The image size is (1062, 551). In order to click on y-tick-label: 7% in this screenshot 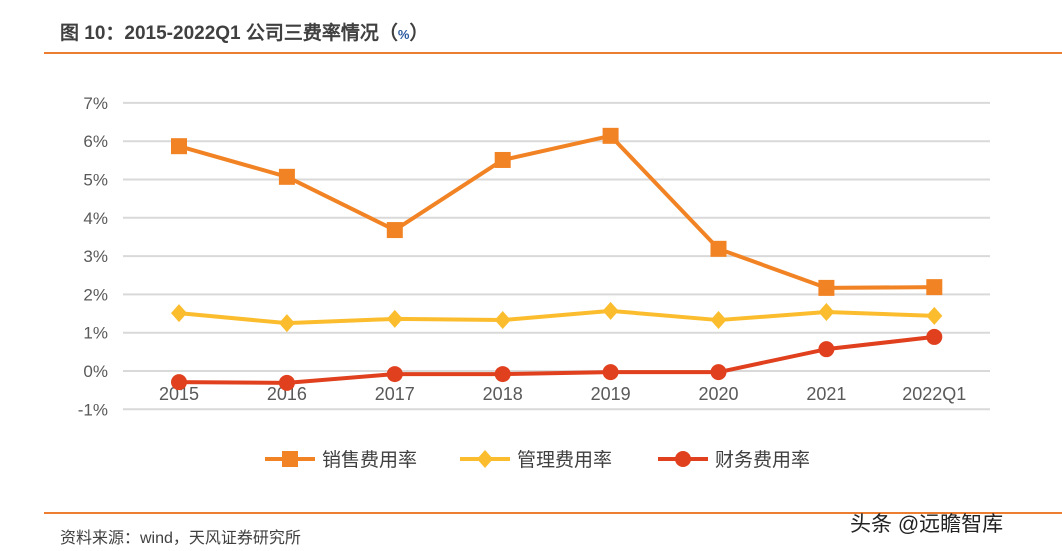, I will do `click(95, 103)`.